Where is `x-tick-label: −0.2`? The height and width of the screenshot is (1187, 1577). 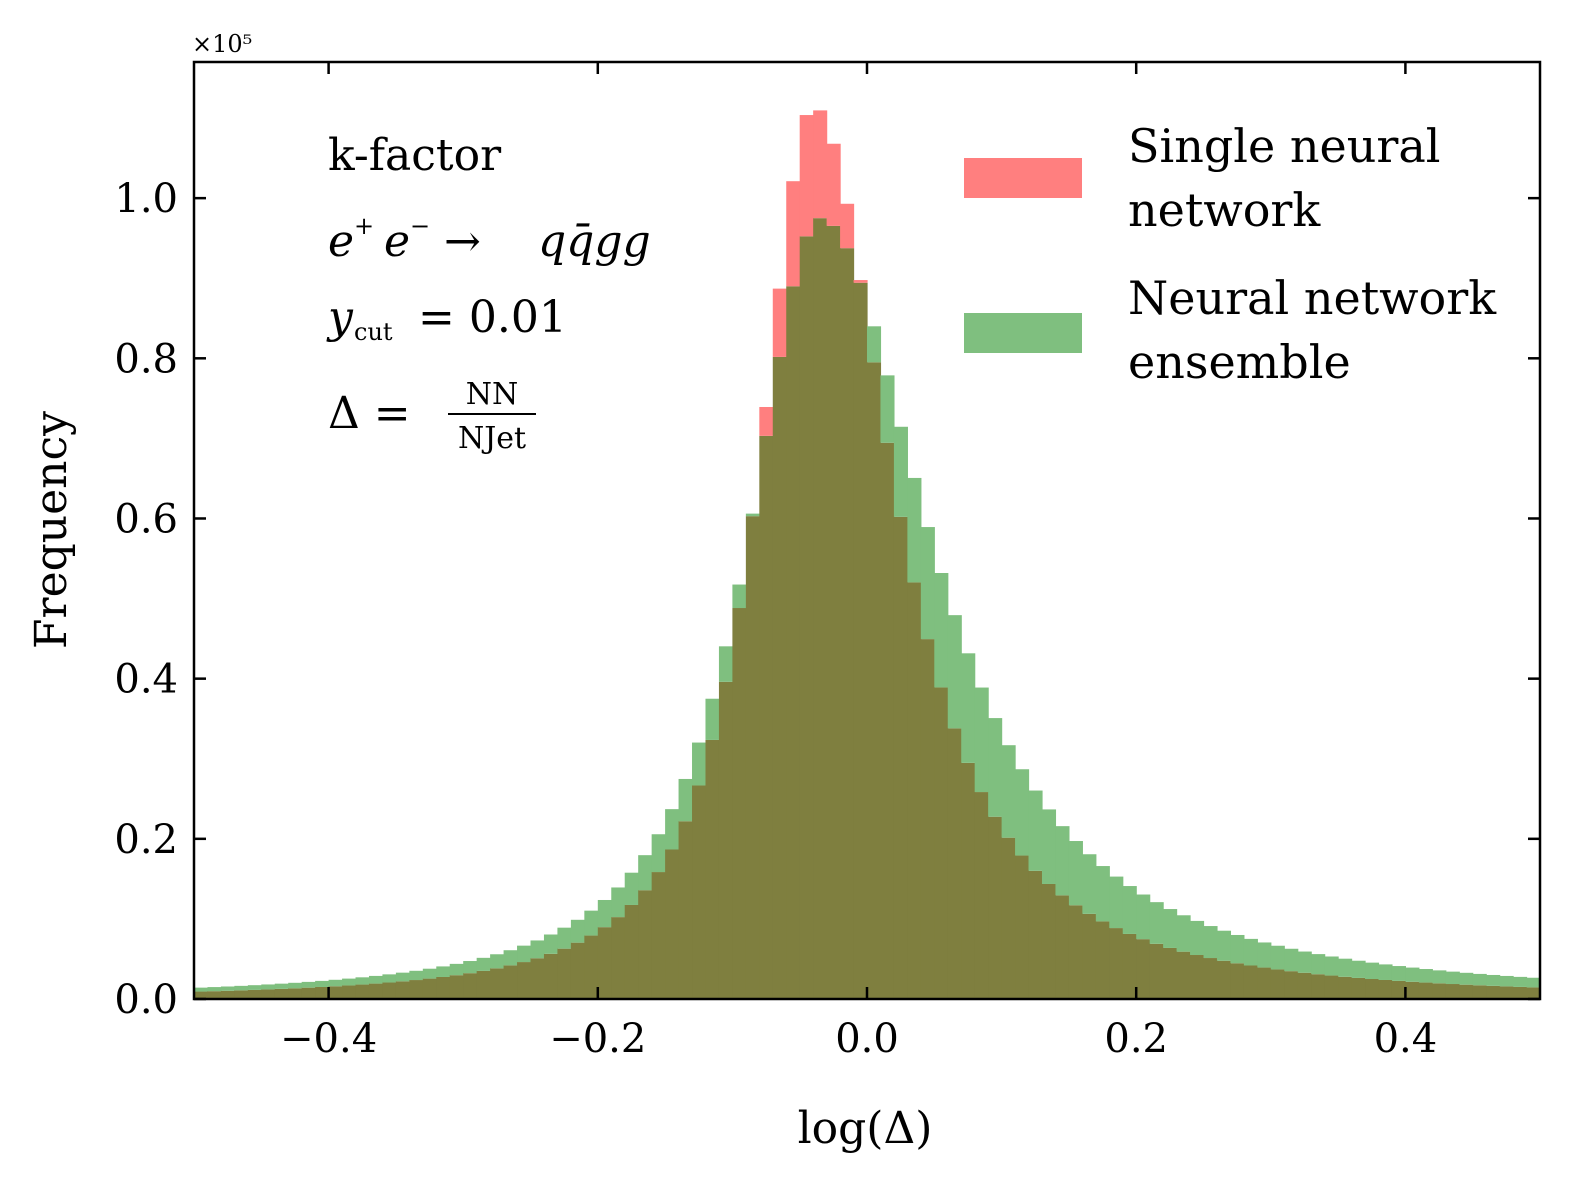
x-tick-label: −0.2 is located at coordinates (597, 1039).